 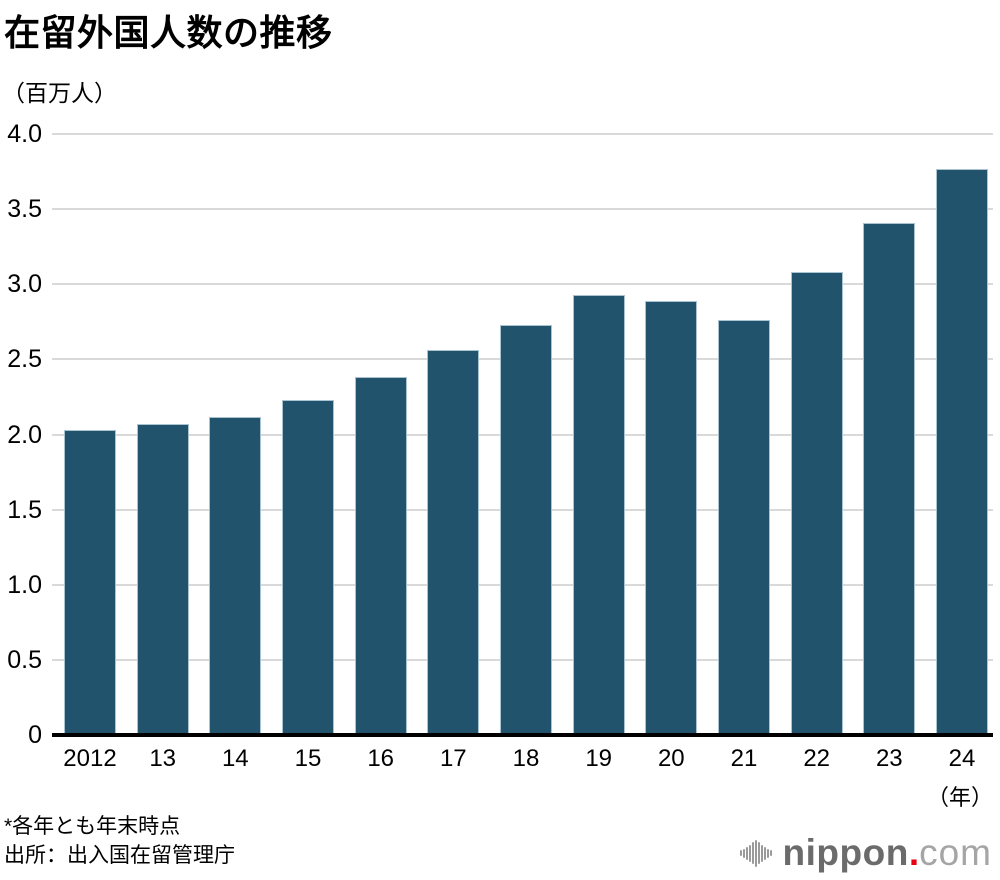 I want to click on x-axis-tick-label: 18, so click(x=526, y=758).